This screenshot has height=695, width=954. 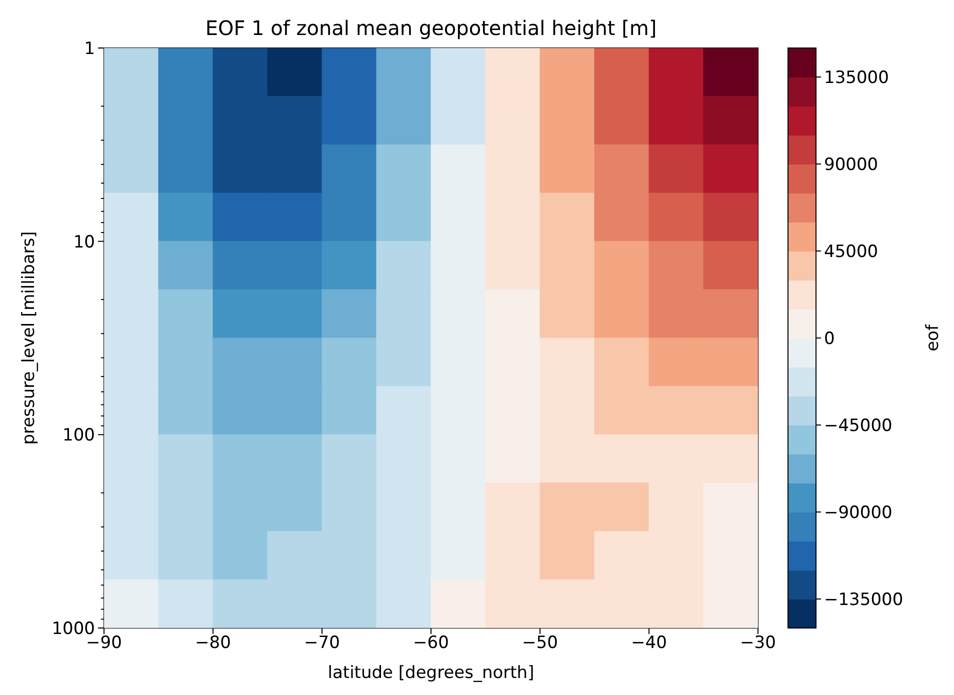 What do you see at coordinates (851, 164) in the screenshot?
I see `color-bar-label: 90000` at bounding box center [851, 164].